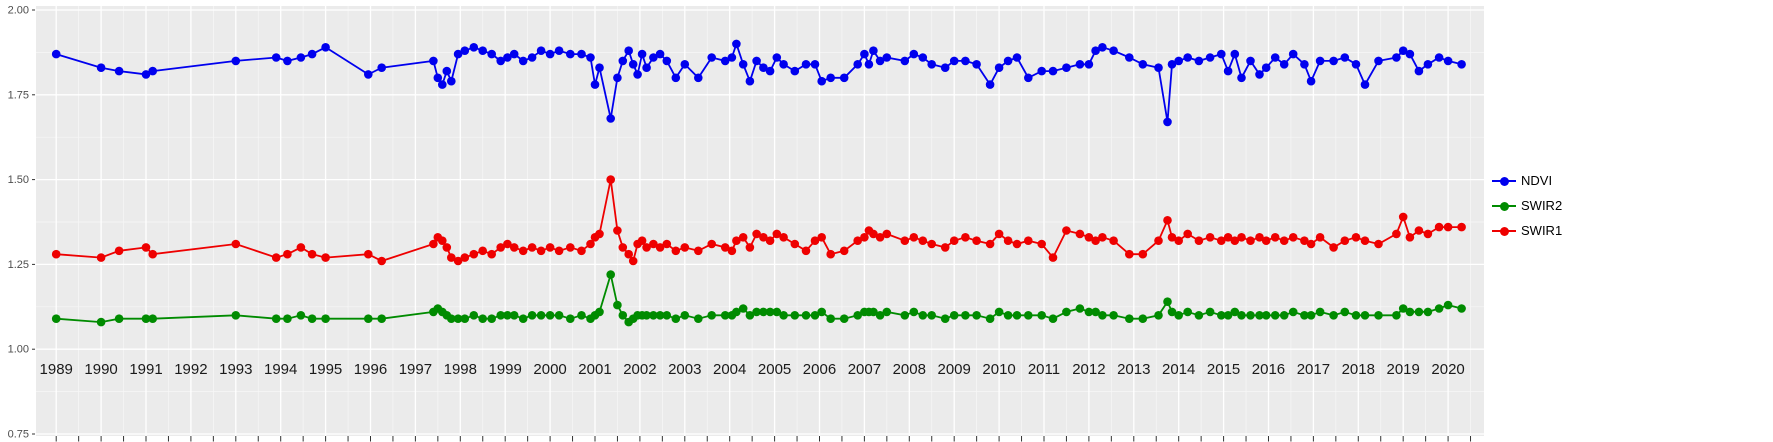 The width and height of the screenshot is (1773, 442). What do you see at coordinates (1044, 369) in the screenshot?
I see `x-tick-label: 2011` at bounding box center [1044, 369].